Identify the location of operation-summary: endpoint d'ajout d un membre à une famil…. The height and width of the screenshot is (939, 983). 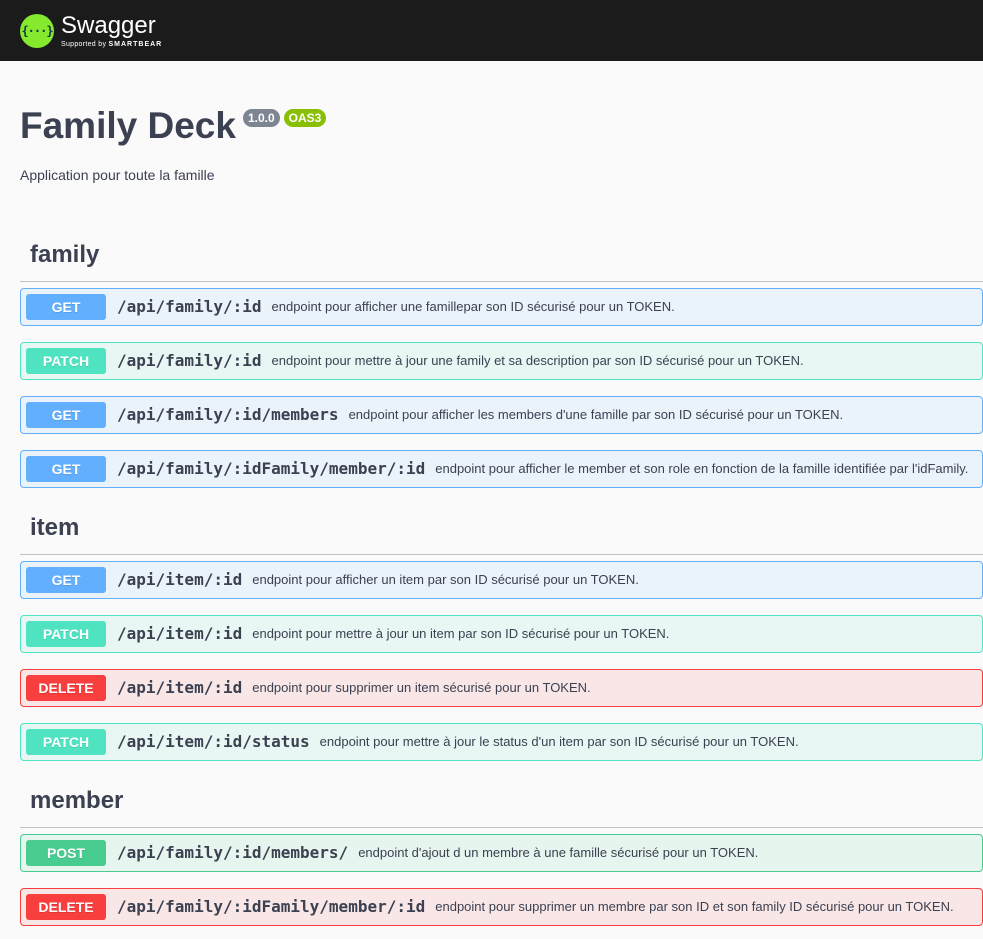
(558, 853).